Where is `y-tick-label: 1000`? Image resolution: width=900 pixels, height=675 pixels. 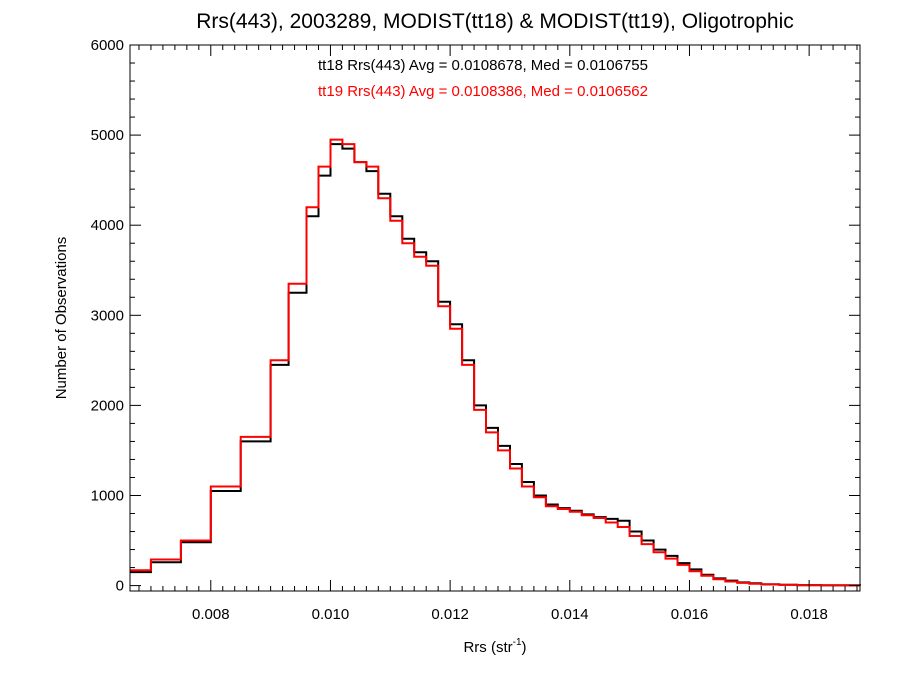
y-tick-label: 1000 is located at coordinates (107, 495).